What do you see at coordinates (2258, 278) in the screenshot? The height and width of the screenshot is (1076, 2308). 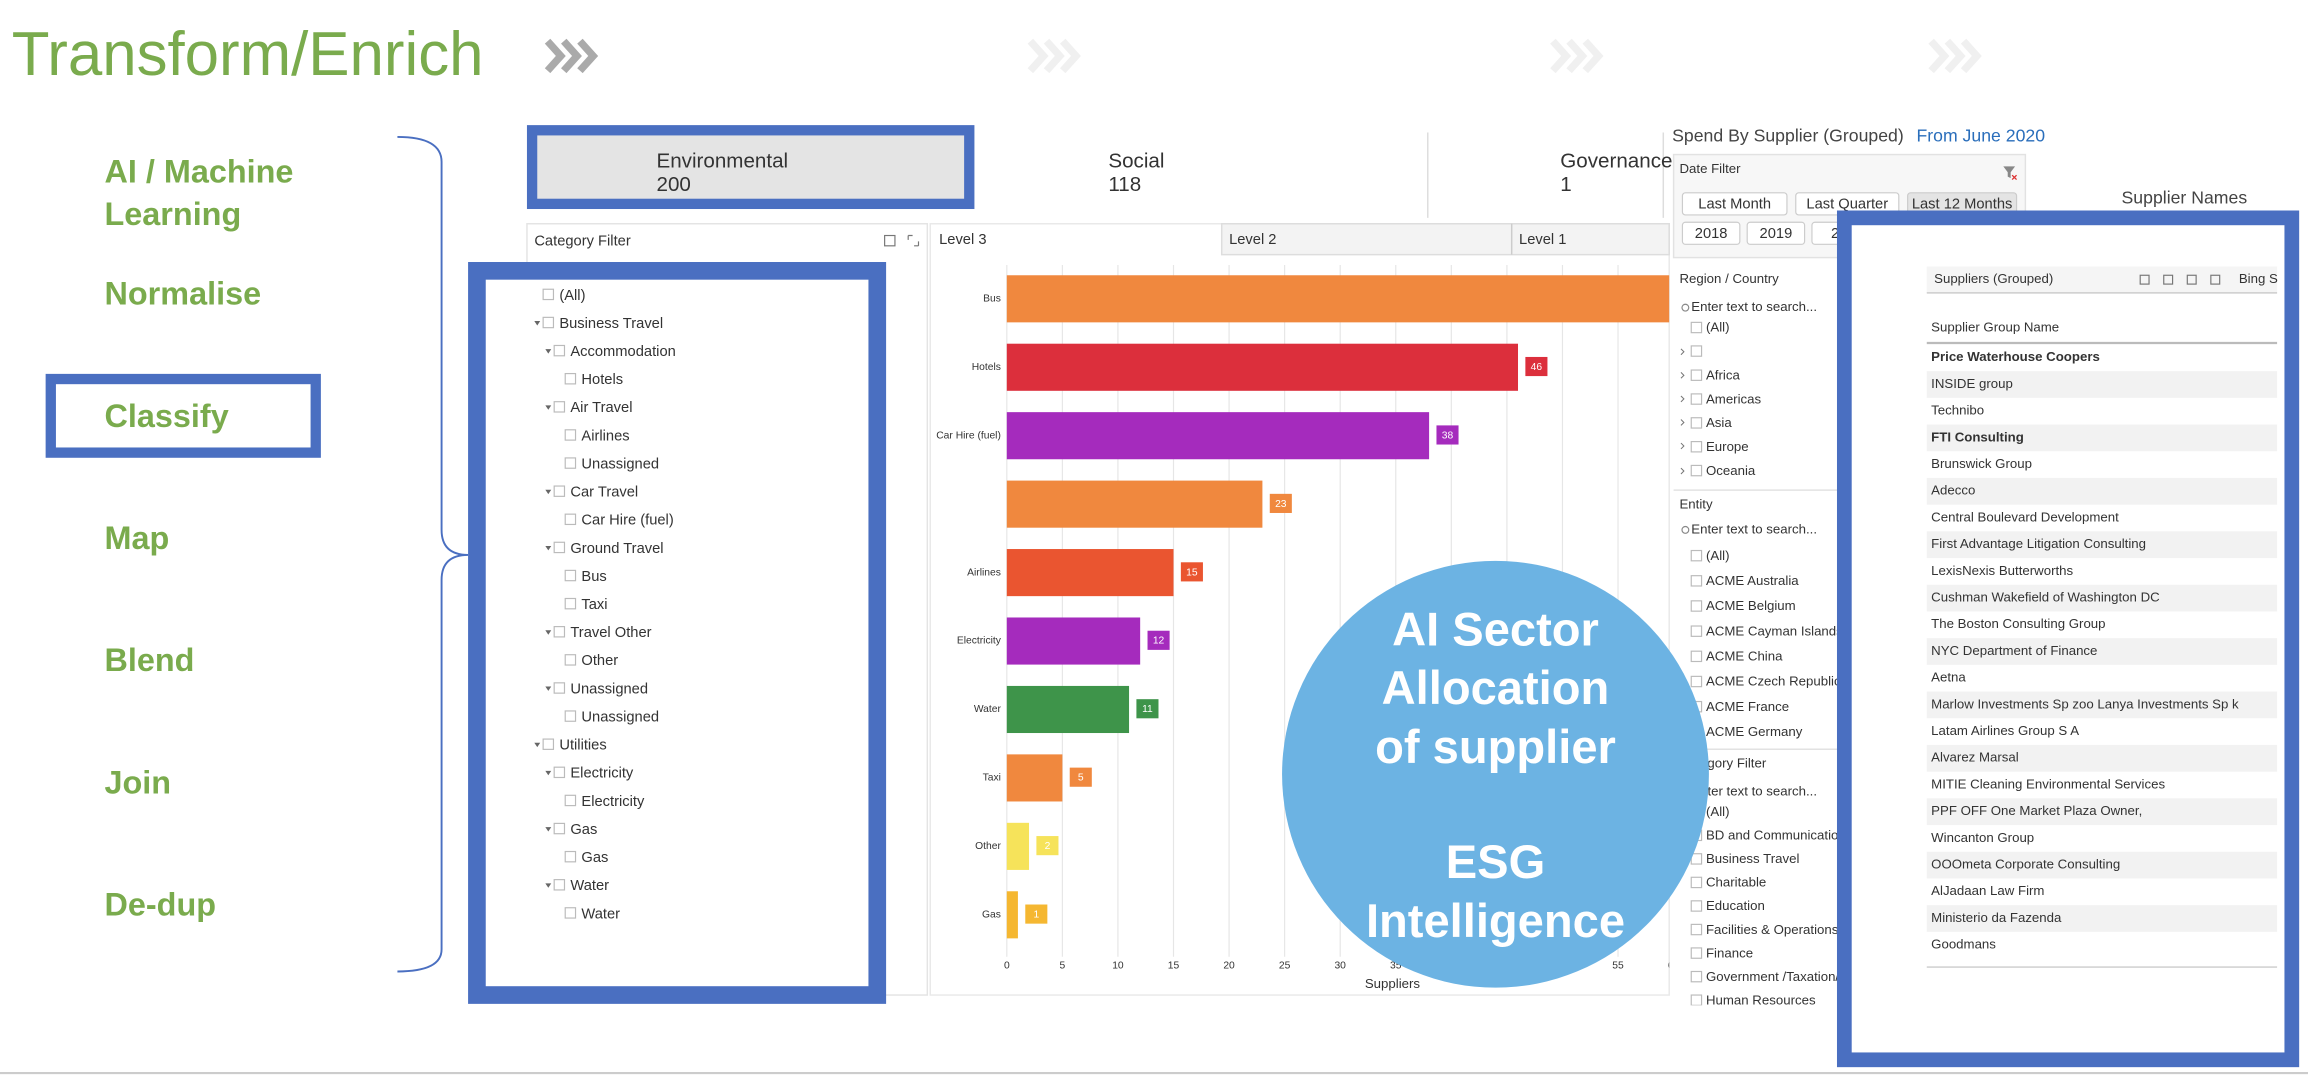 I see `extra-tab: Bing S` at bounding box center [2258, 278].